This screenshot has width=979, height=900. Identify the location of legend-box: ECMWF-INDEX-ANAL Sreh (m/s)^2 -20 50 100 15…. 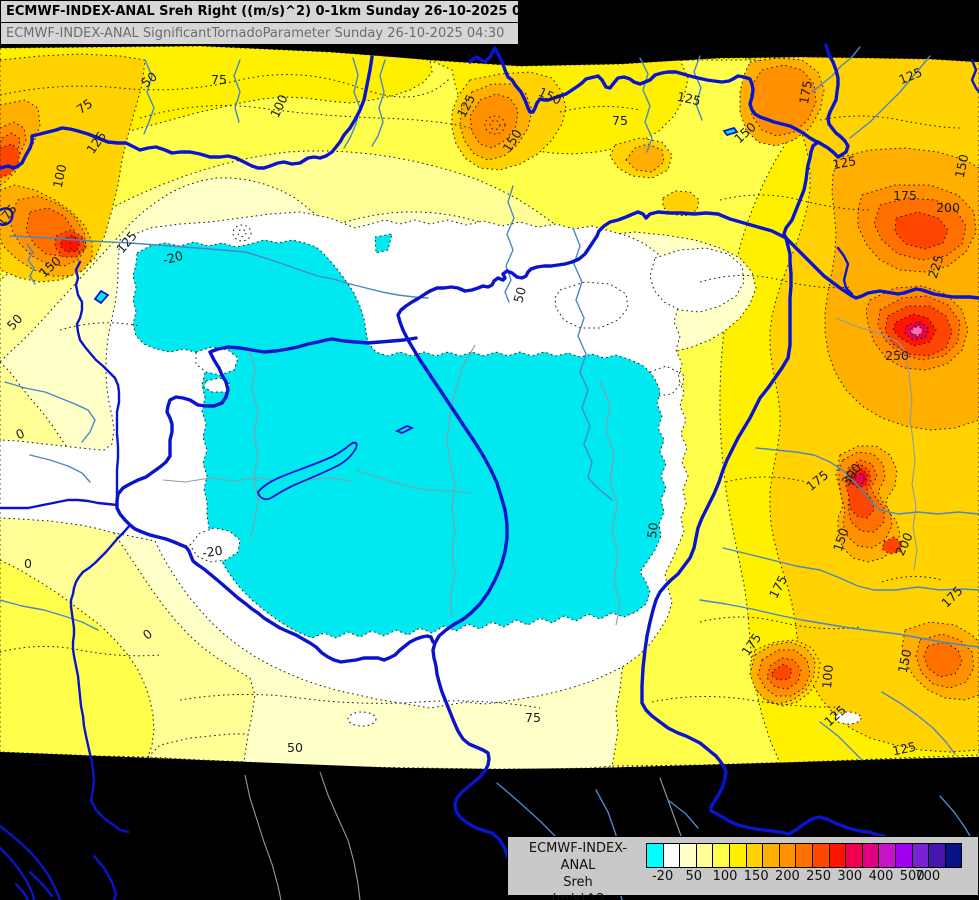
(743, 868).